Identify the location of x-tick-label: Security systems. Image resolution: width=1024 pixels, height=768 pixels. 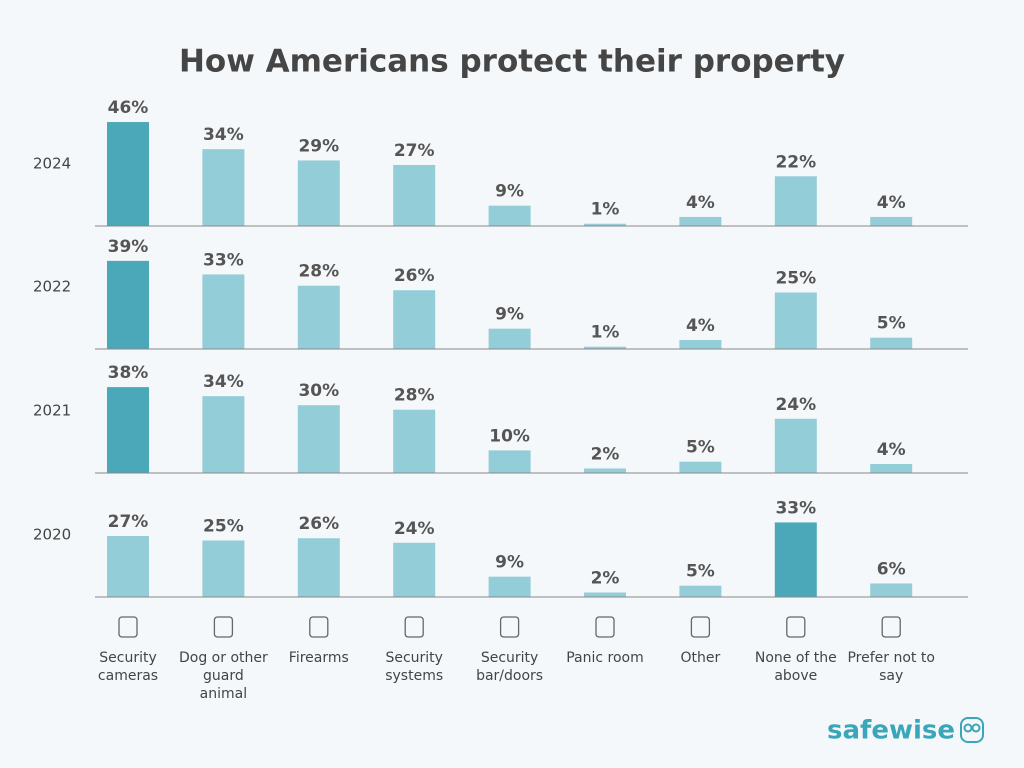
(414, 667).